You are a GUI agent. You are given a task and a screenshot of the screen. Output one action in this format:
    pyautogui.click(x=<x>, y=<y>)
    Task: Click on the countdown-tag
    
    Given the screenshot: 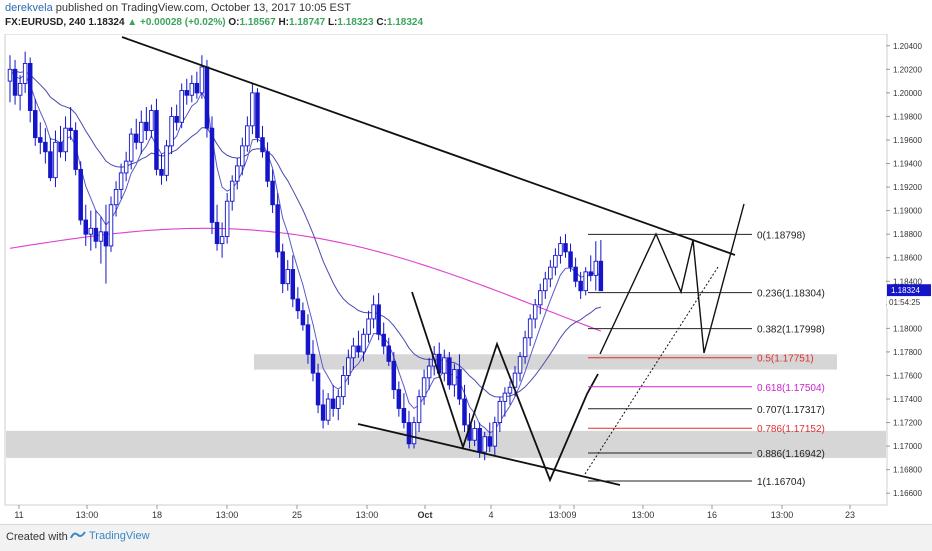 What is the action you would take?
    pyautogui.click(x=909, y=302)
    